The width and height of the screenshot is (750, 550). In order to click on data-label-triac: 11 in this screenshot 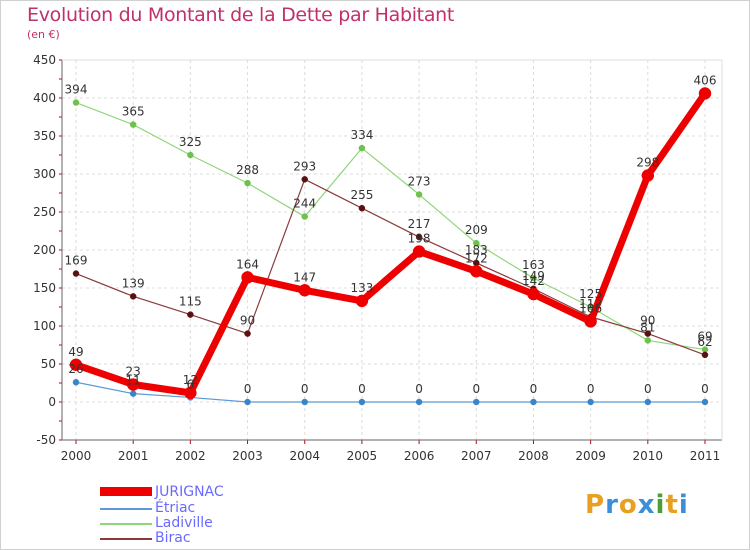, I will do `click(133, 381)`.